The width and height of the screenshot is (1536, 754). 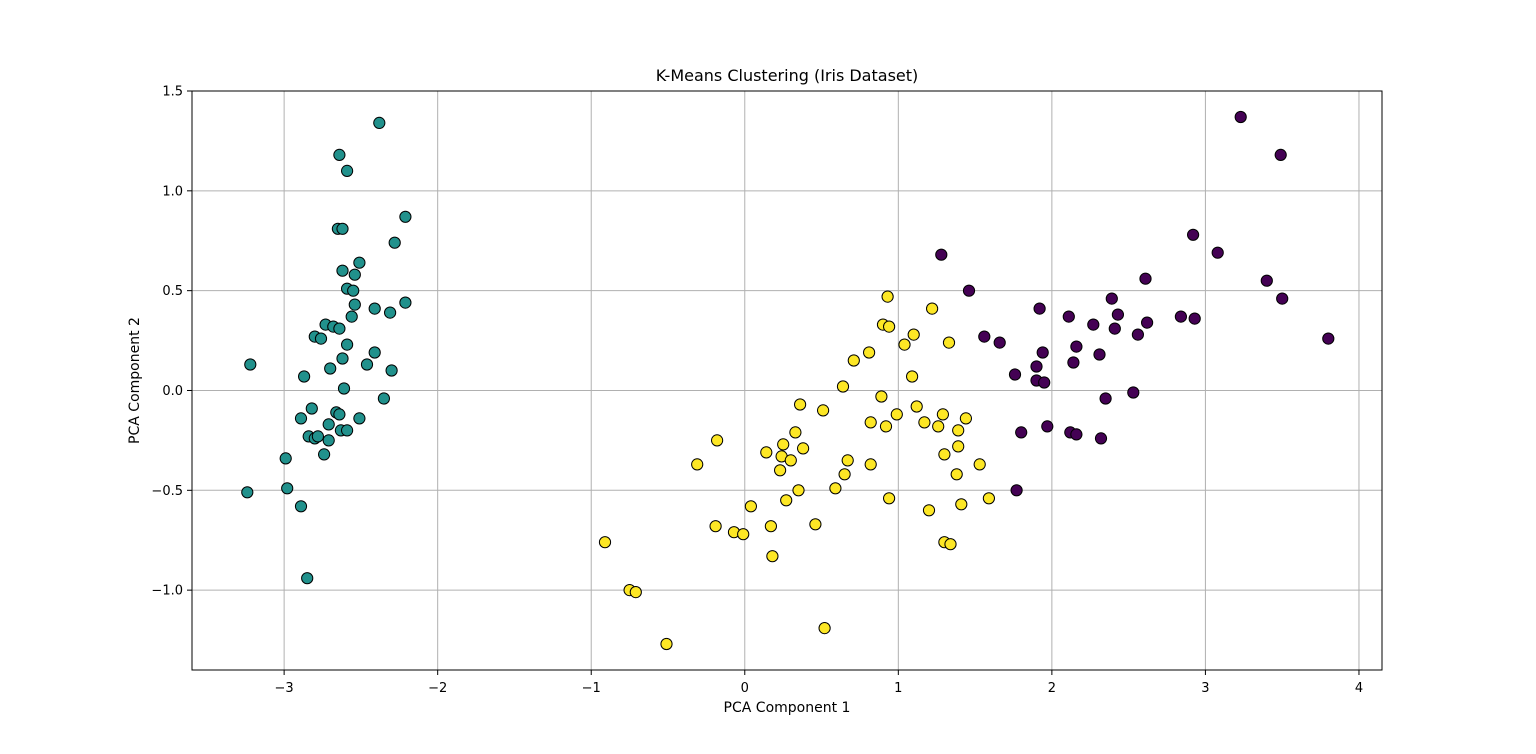 What do you see at coordinates (1052, 688) in the screenshot?
I see `x-tick-label: 2` at bounding box center [1052, 688].